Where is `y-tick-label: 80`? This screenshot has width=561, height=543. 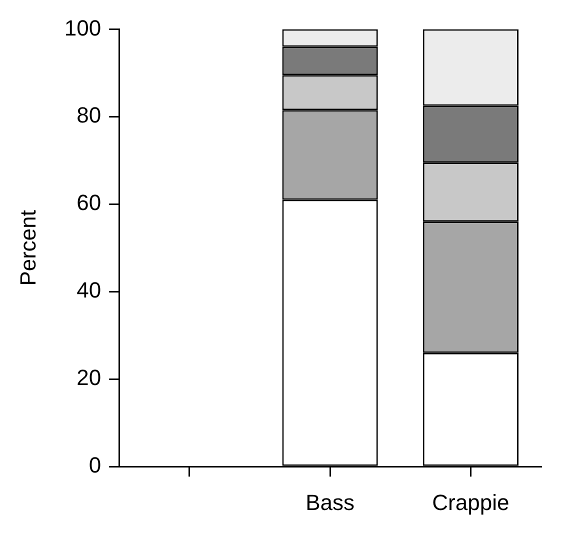 y-tick-label: 80 is located at coordinates (89, 115).